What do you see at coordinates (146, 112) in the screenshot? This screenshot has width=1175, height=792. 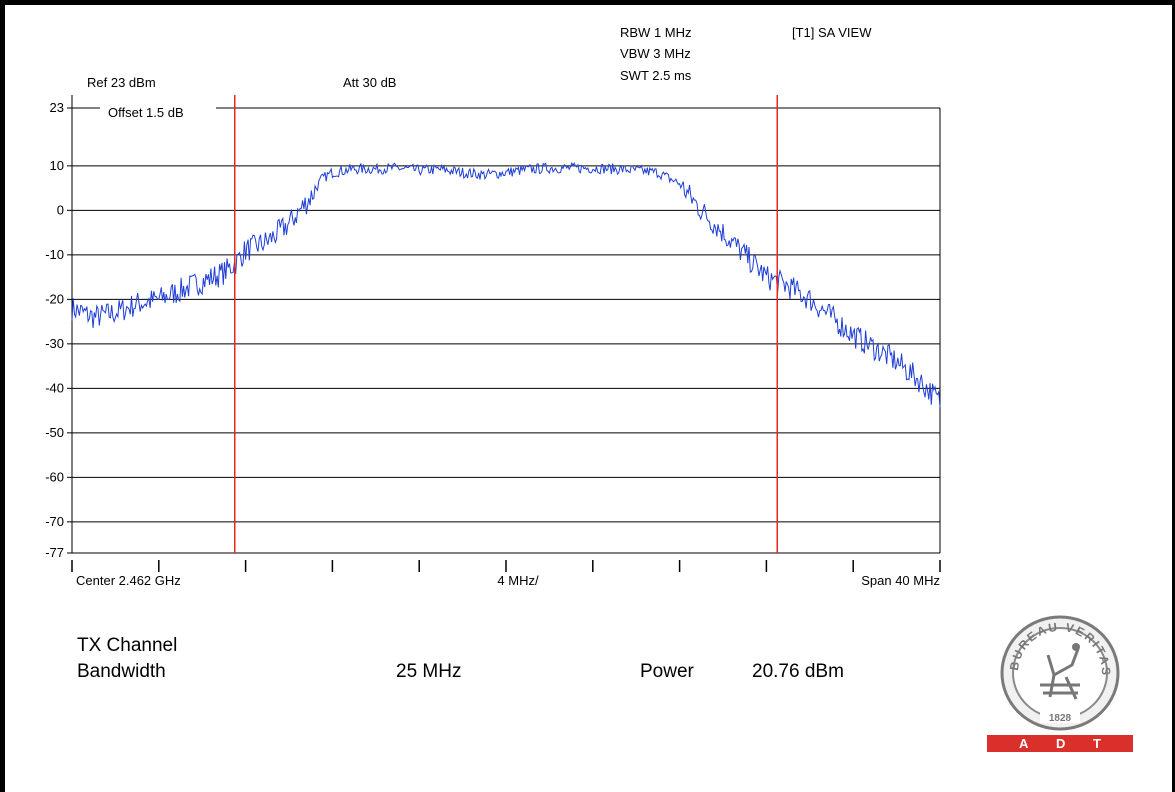 I see `offset-label: Offset 1.5 dB` at bounding box center [146, 112].